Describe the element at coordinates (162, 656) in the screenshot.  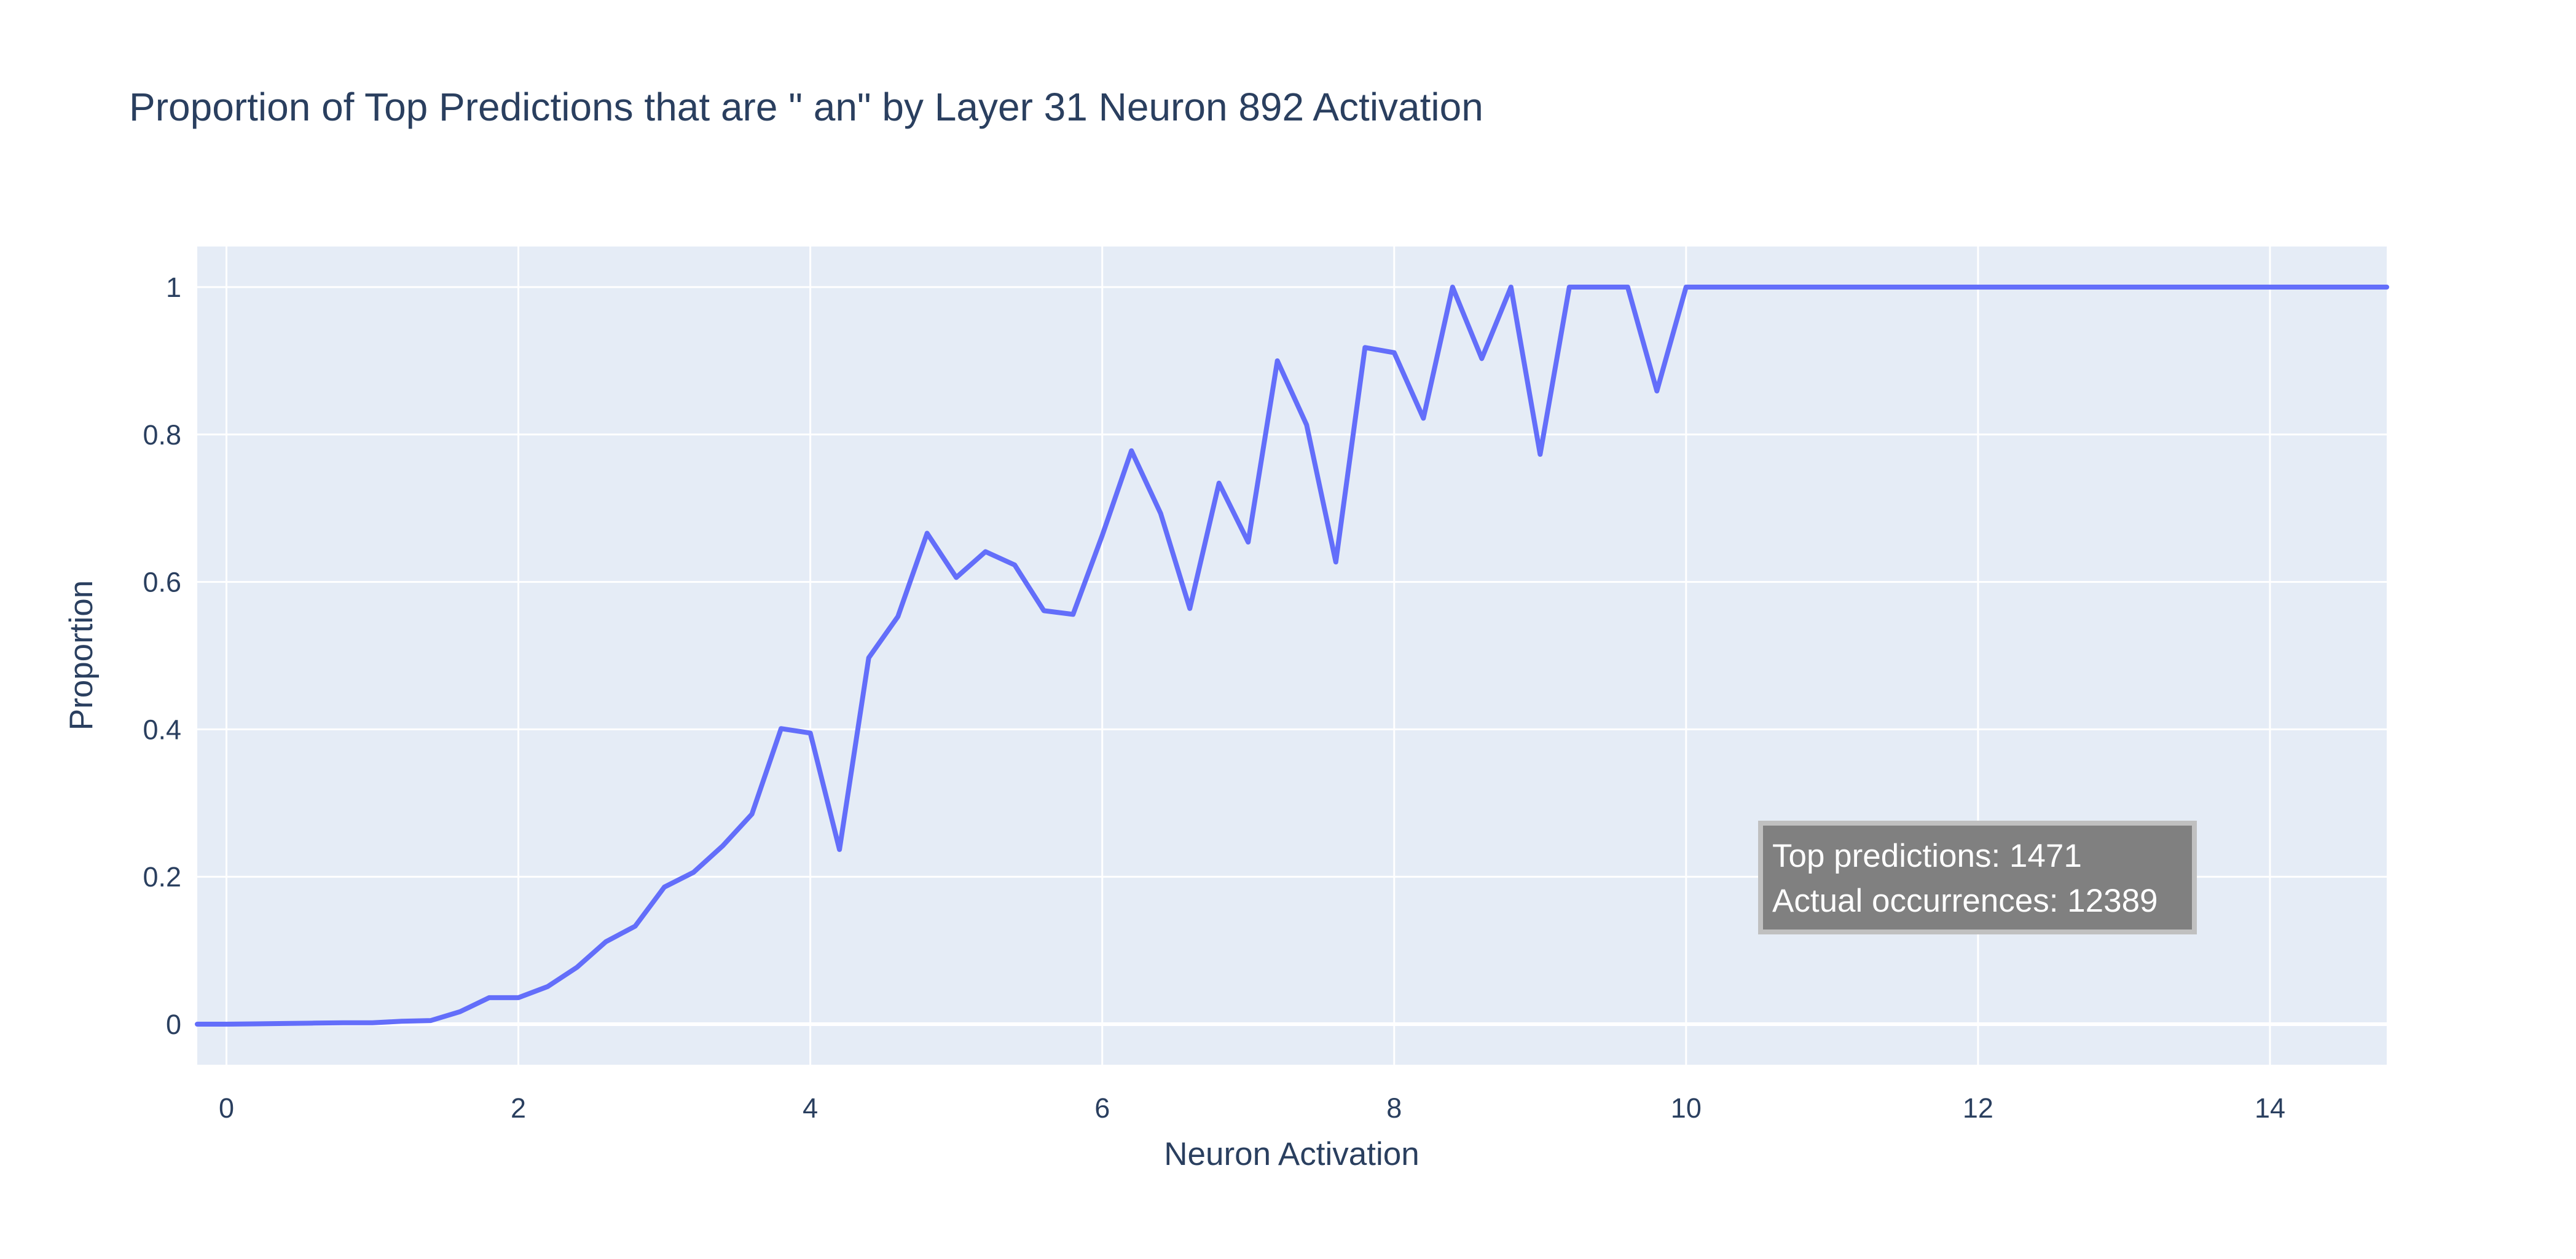
I see `y-tick-labels: 0 0.2 0.4 0.6 0.8 1` at that location.